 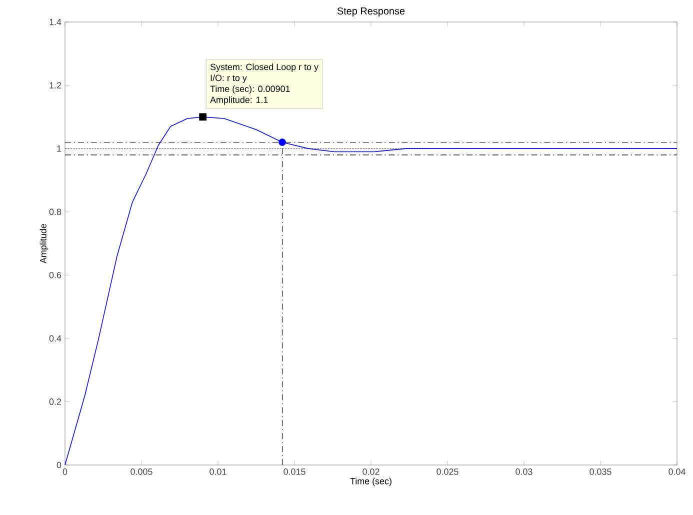 I want to click on x-tick-label: 0.035, so click(x=601, y=471).